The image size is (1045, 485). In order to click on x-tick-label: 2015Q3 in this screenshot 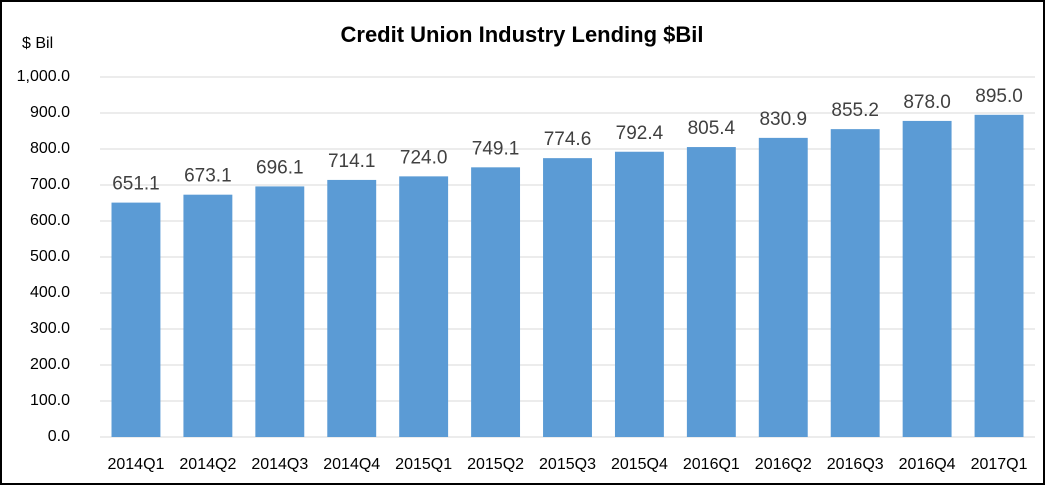, I will do `click(567, 464)`.